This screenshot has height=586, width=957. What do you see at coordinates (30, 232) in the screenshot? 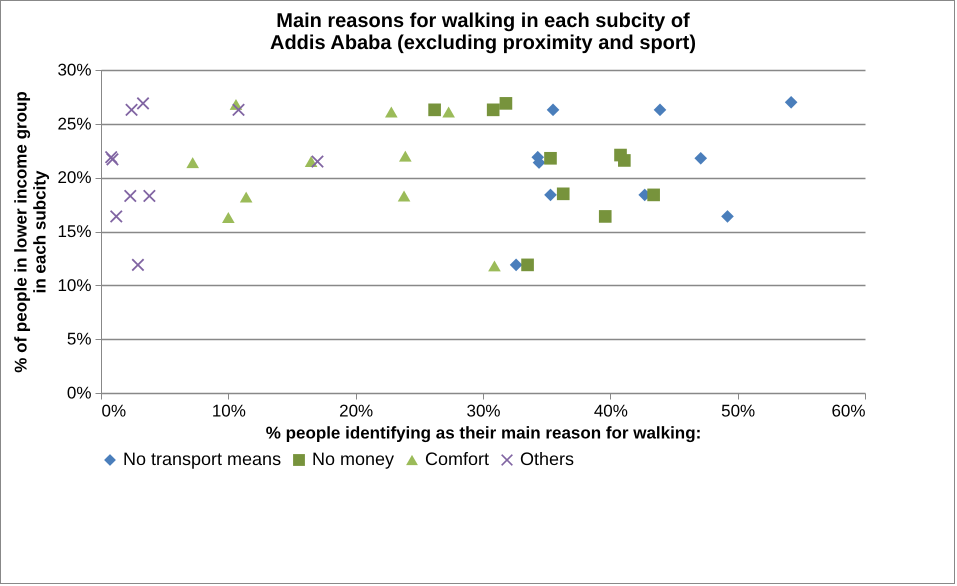
I see `y-axis-title: % of people in lower income group in each subcity` at bounding box center [30, 232].